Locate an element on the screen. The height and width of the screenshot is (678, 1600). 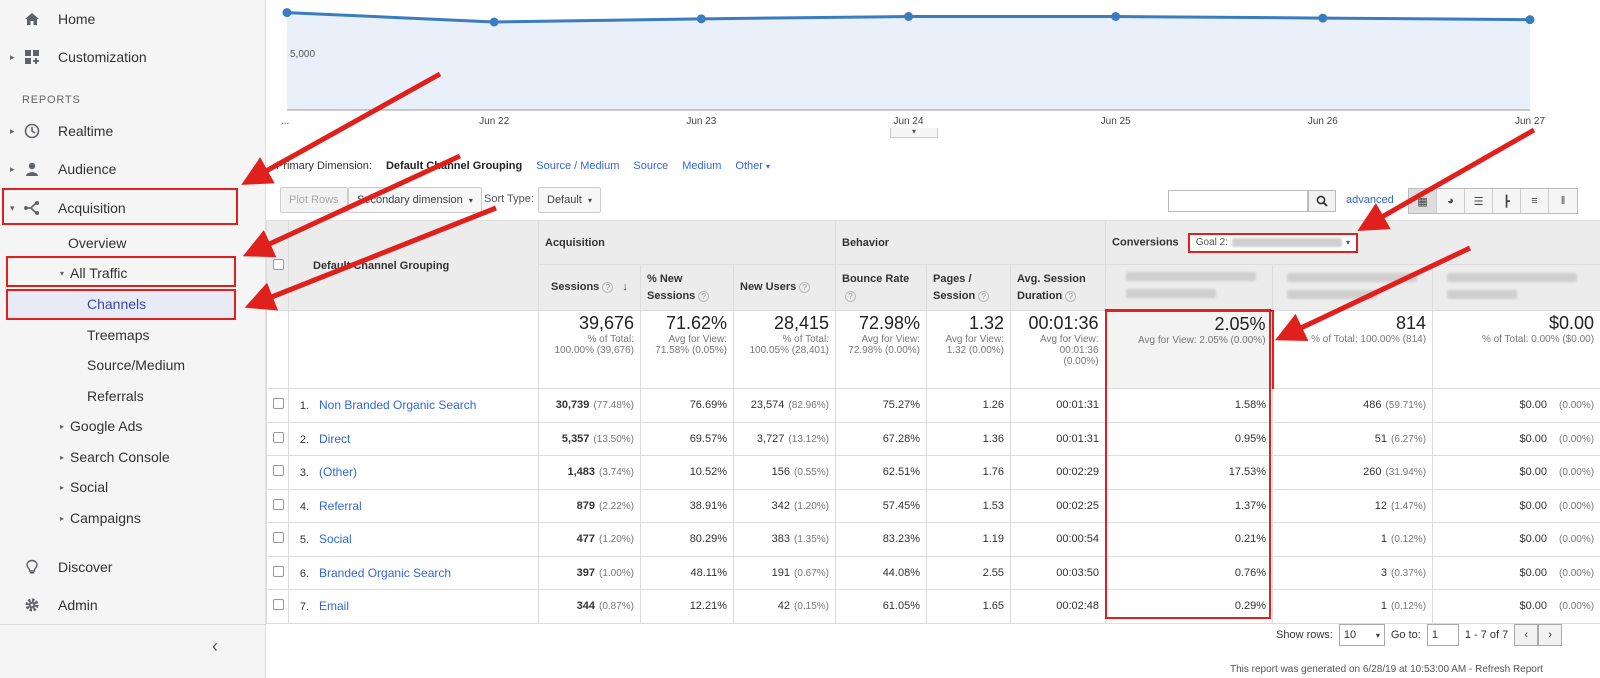
sort-desc-icon: ↓ is located at coordinates (625, 287).